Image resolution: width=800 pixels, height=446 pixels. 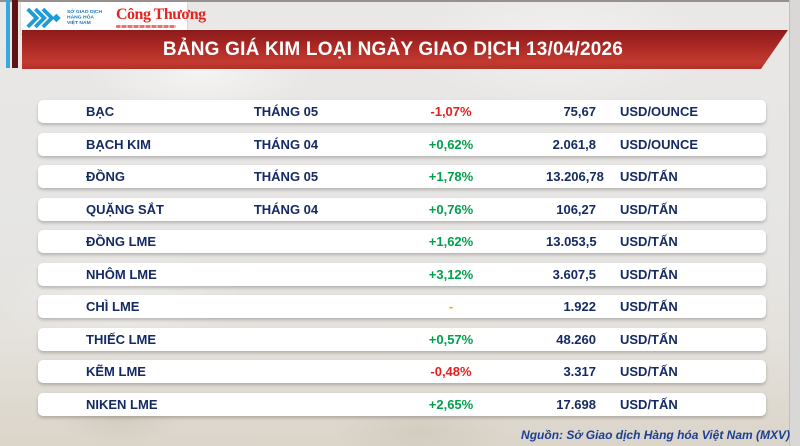 What do you see at coordinates (122, 404) in the screenshot?
I see `commodity-name: NIKEN LME` at bounding box center [122, 404].